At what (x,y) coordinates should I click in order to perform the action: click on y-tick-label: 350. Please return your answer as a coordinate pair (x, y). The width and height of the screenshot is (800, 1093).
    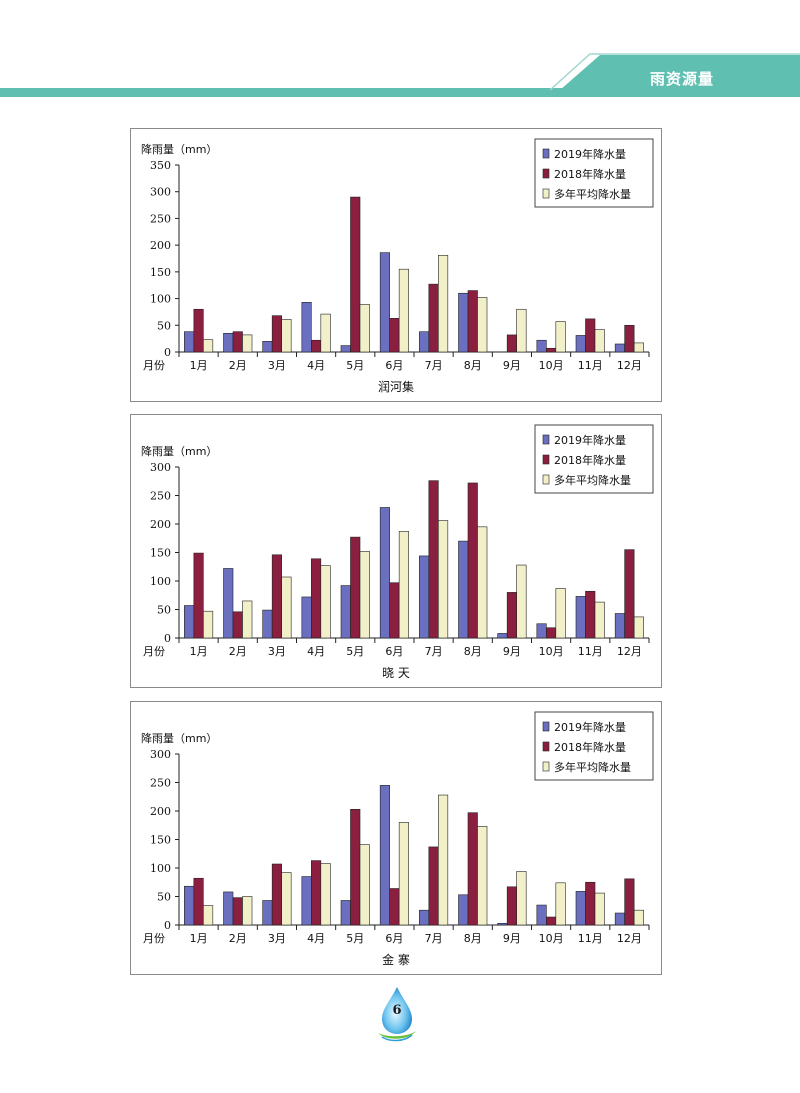
    Looking at the image, I should click on (160, 165).